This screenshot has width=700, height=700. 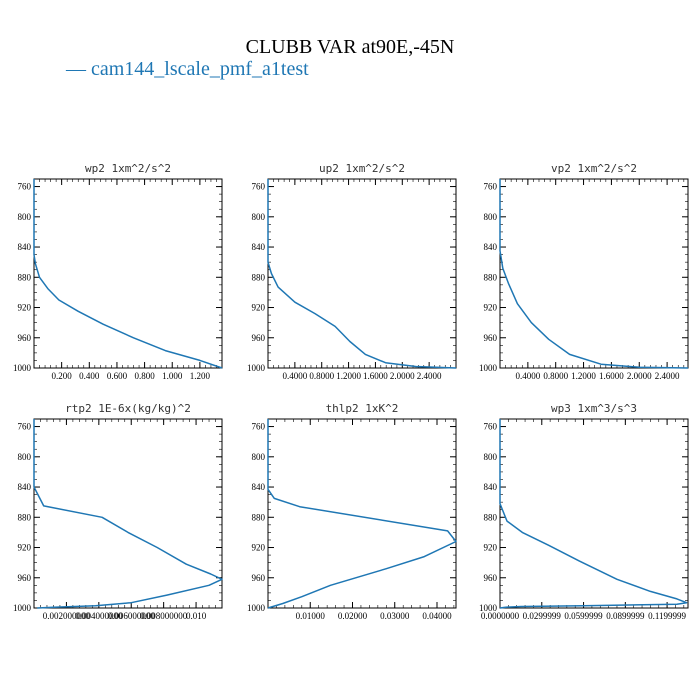 I want to click on figure-title: CLUBB VAR at90E,-45N, so click(x=350, y=47).